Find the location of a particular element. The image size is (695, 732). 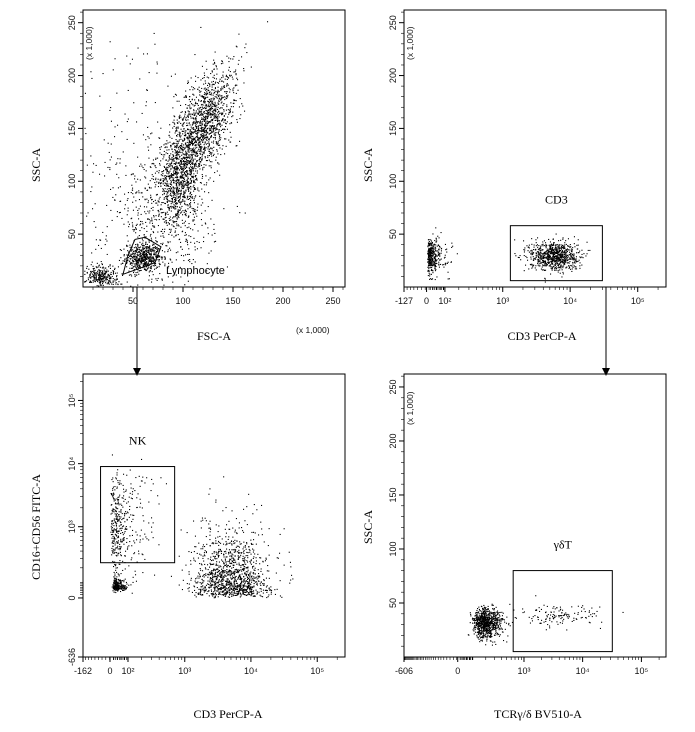

y-tick-label: 100 is located at coordinates (72, 181).